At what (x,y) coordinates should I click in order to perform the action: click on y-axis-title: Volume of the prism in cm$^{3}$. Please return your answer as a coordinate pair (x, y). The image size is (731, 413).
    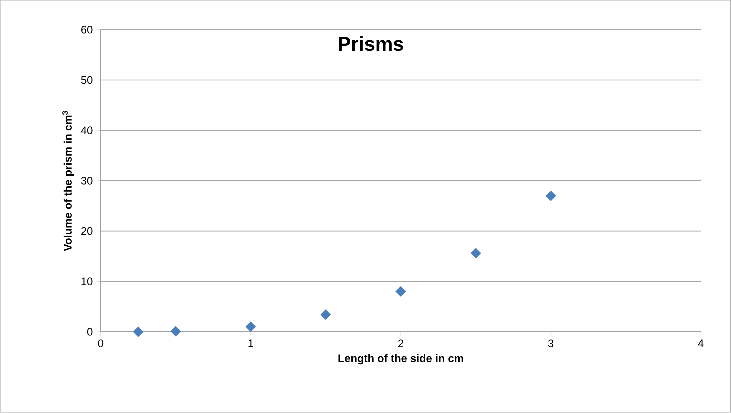
    Looking at the image, I should click on (68, 181).